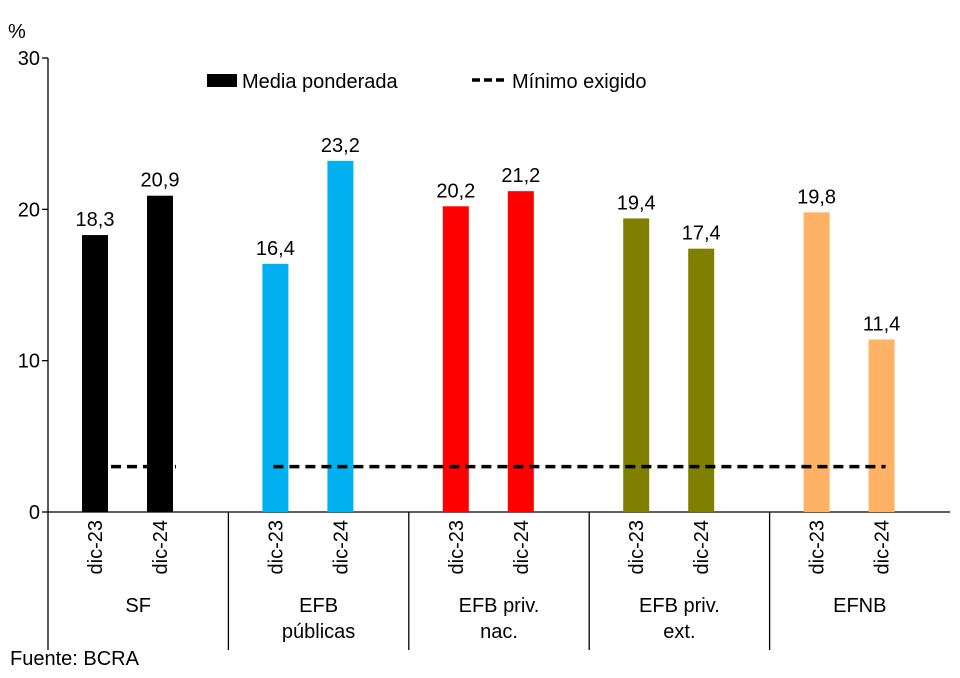  I want to click on bar-value-label: 19,4, so click(636, 203).